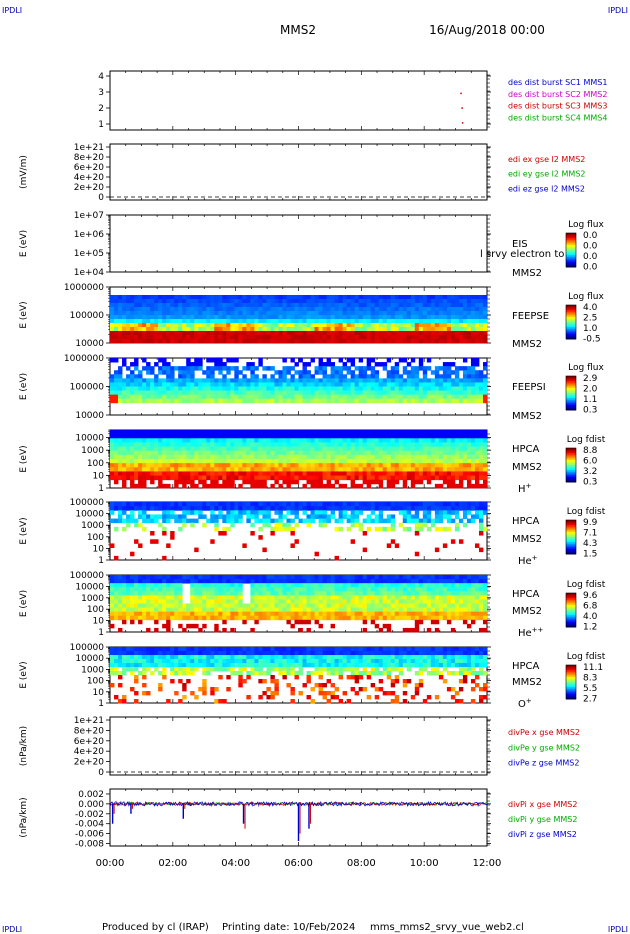 The height and width of the screenshot is (934, 630). What do you see at coordinates (99, 476) in the screenshot?
I see `y-tick-label-hpca_h: 10` at bounding box center [99, 476].